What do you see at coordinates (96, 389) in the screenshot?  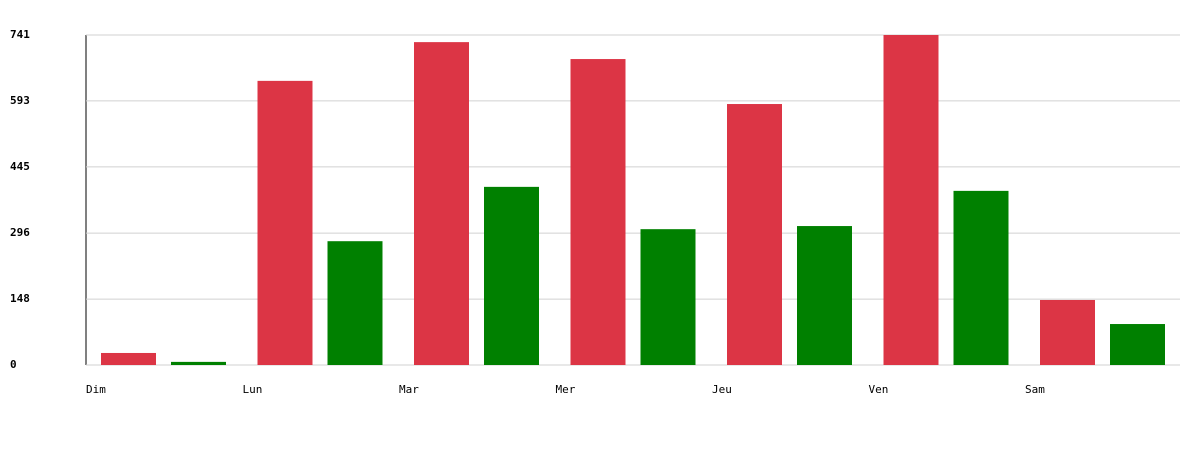 I see `x-tick-label: Dim` at bounding box center [96, 389].